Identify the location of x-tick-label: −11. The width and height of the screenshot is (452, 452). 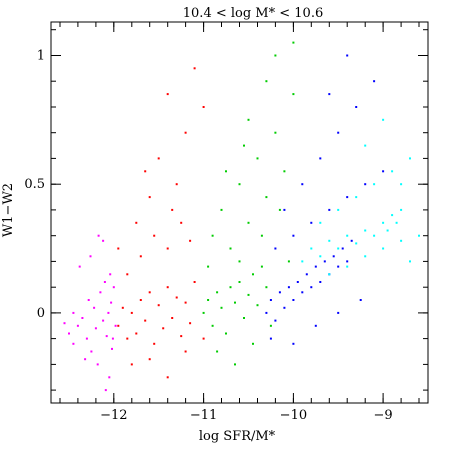
(203, 415).